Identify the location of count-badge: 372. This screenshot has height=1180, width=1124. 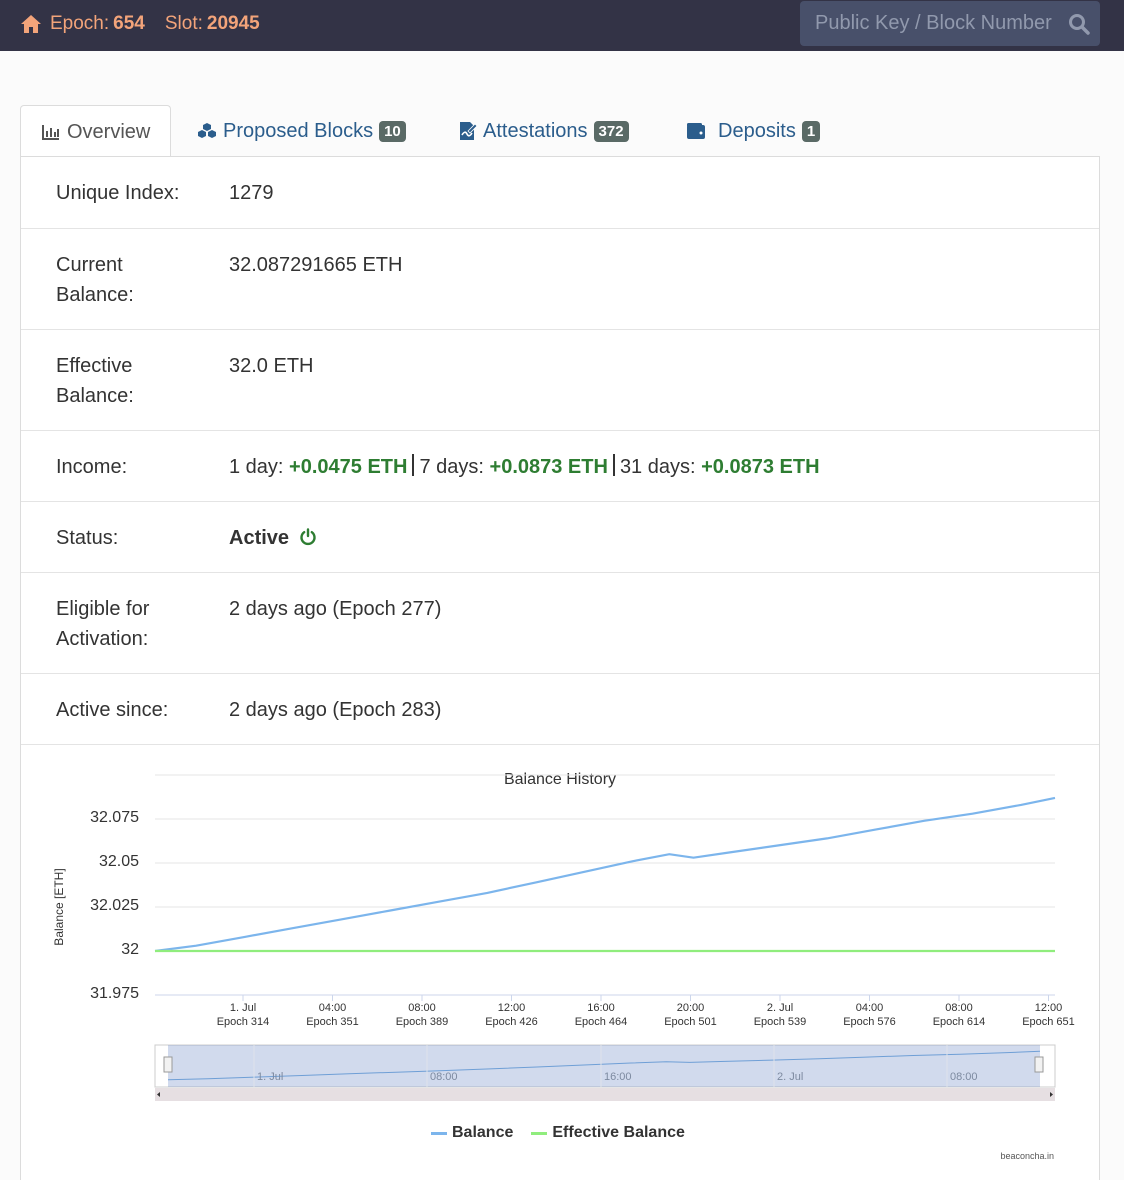
(611, 131).